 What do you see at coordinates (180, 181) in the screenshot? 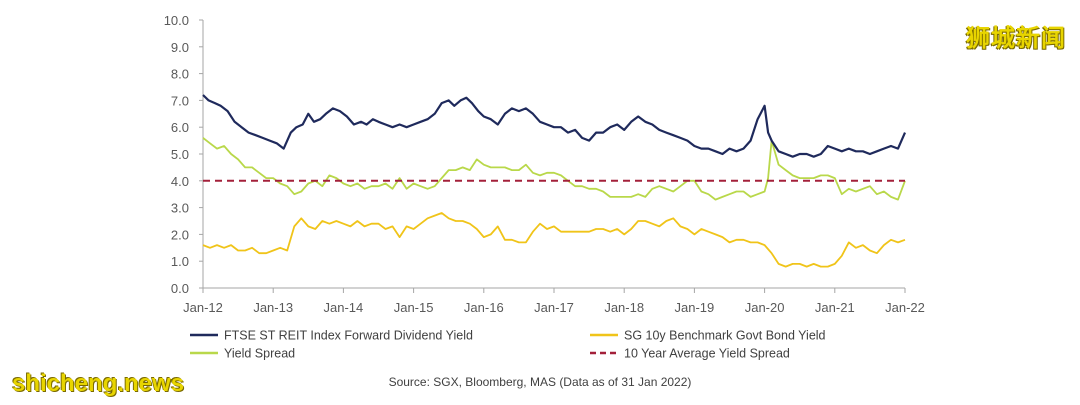
I see `y-tick-label: 4.0` at bounding box center [180, 181].